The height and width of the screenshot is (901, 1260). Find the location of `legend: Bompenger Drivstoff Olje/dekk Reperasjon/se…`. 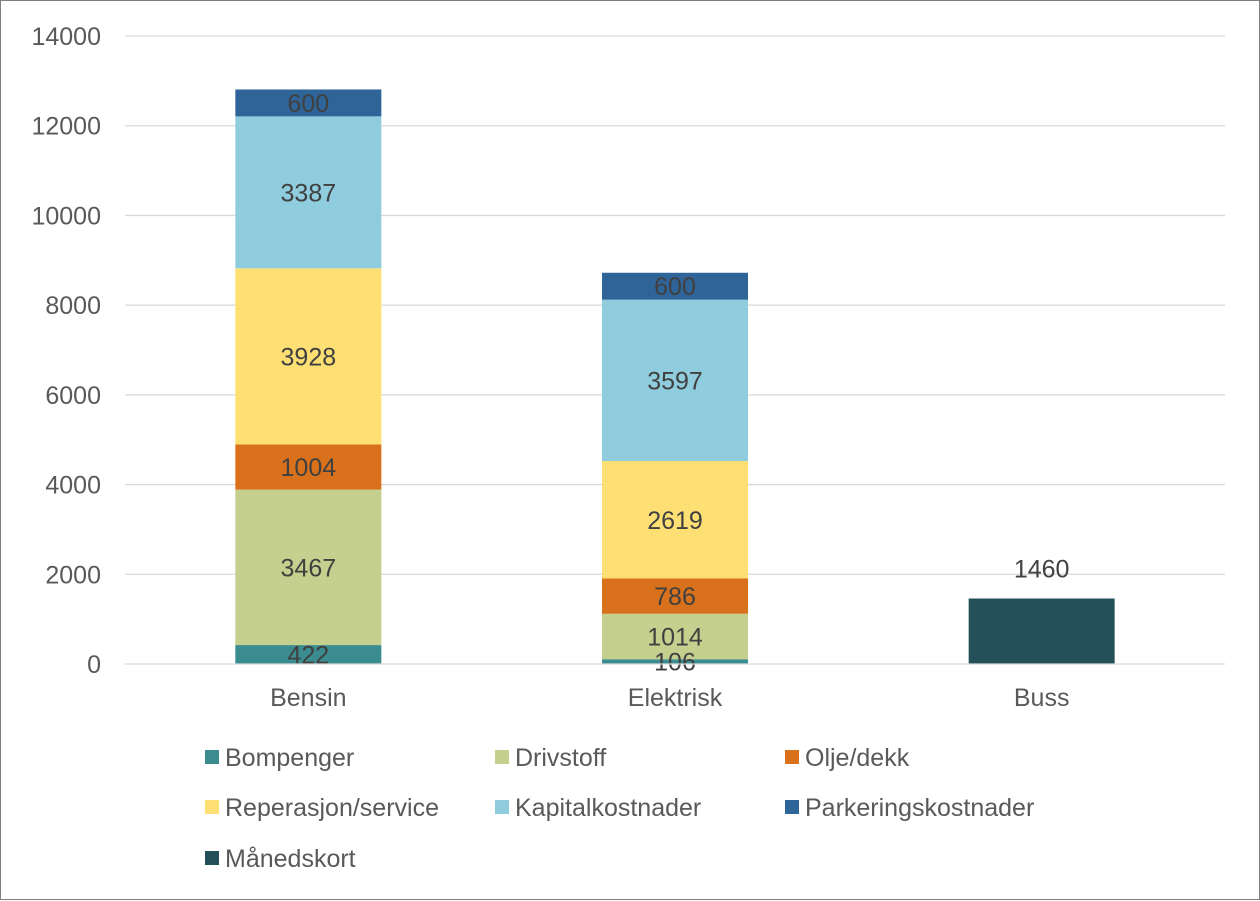

legend: Bompenger Drivstoff Olje/dekk Reperasjon/se… is located at coordinates (619, 808).